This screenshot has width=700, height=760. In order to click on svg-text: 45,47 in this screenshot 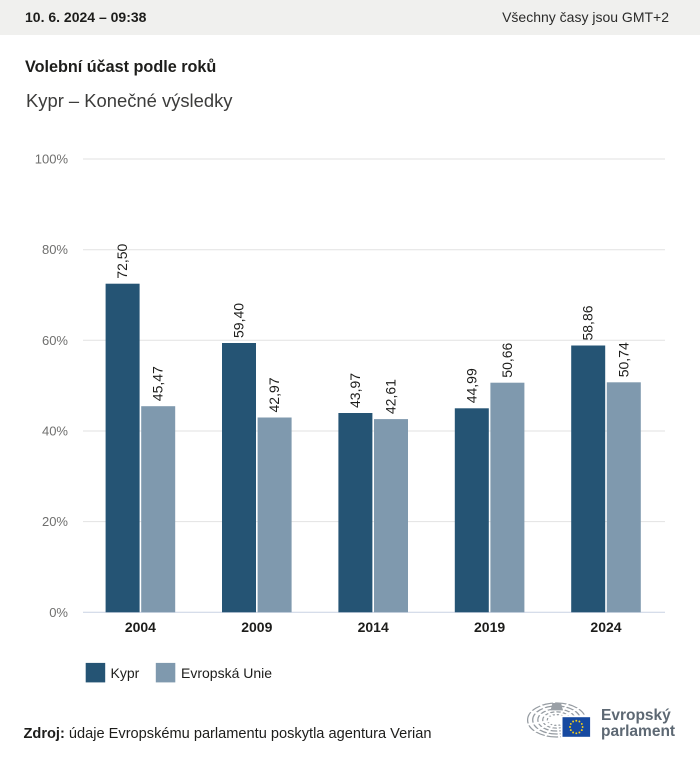, I will do `click(158, 383)`.